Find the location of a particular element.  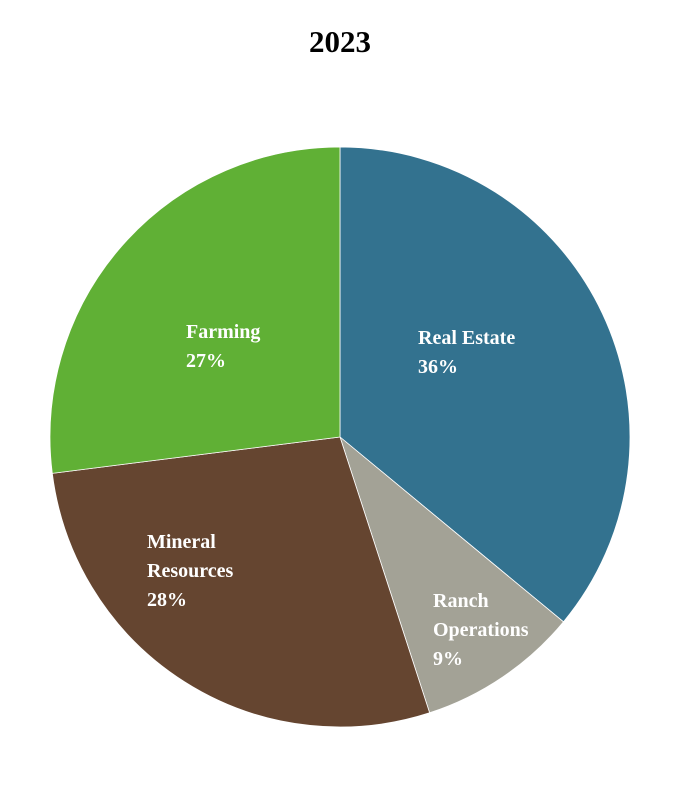

data-label-mineral-resources: Mineral Resources 28% is located at coordinates (190, 571).